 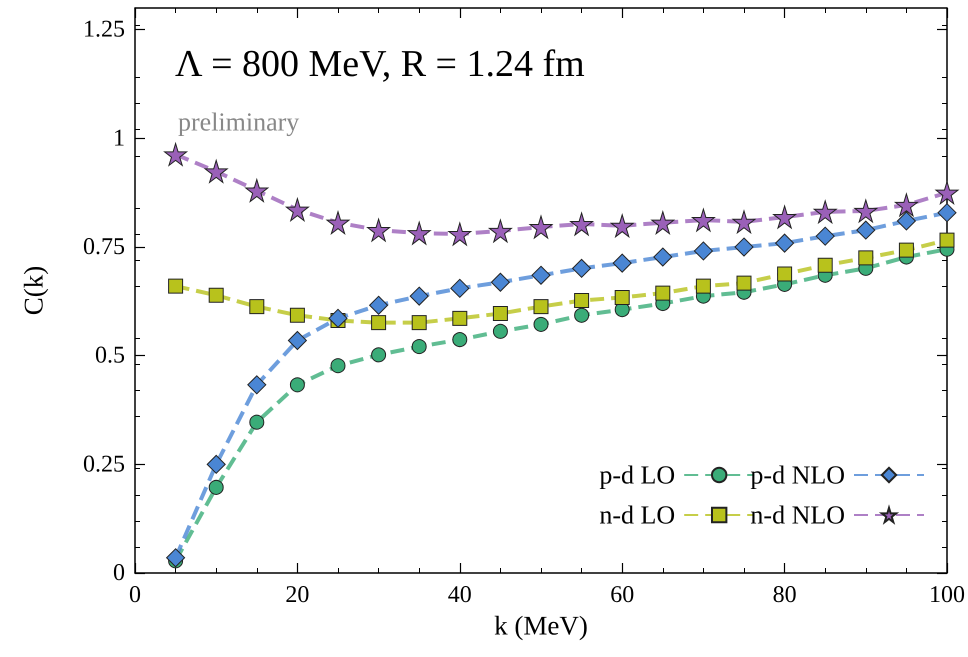 I want to click on legend-label: p-d NLO, so click(x=797, y=475).